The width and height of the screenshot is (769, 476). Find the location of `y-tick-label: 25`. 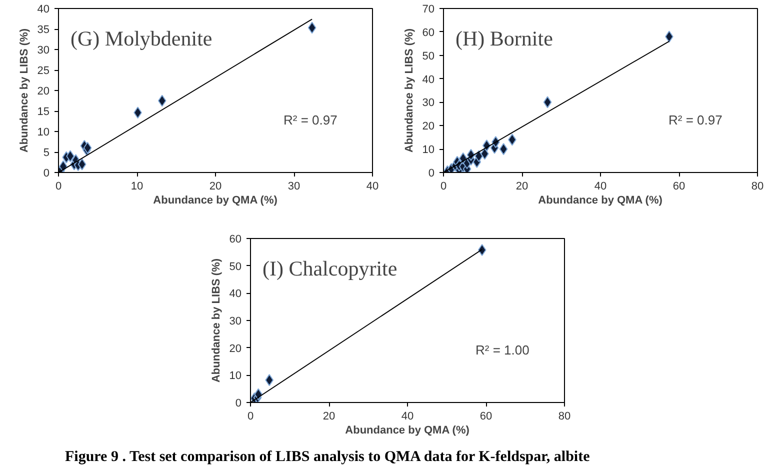

y-tick-label: 25 is located at coordinates (43, 71).